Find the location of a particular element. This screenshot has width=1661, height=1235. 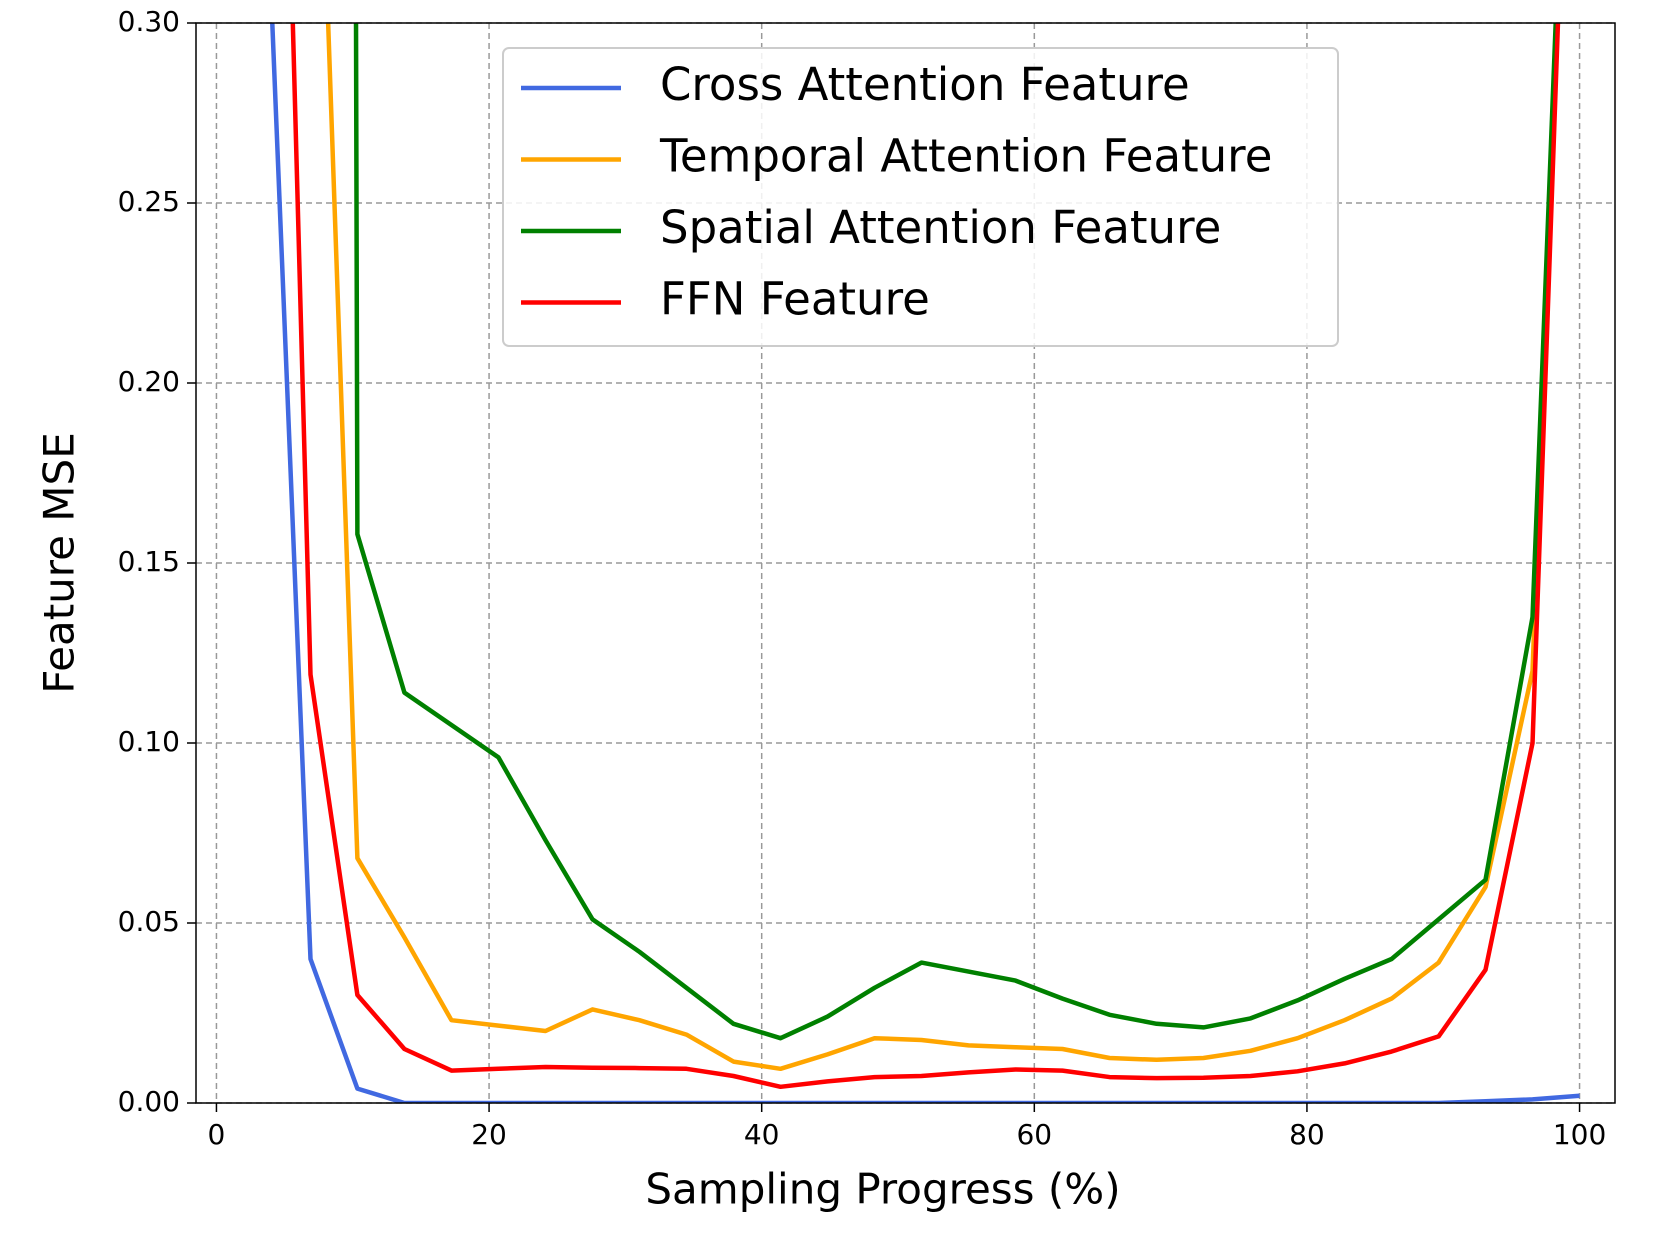

legend-label: FFN Feature is located at coordinates (795, 299).